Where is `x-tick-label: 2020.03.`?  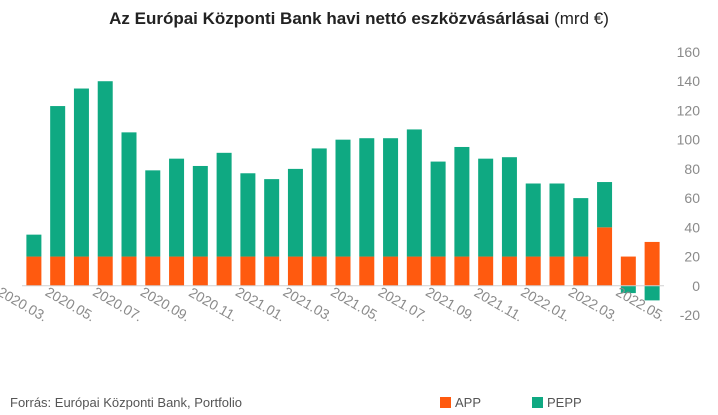 x-tick-label: 2020.03. is located at coordinates (25, 303).